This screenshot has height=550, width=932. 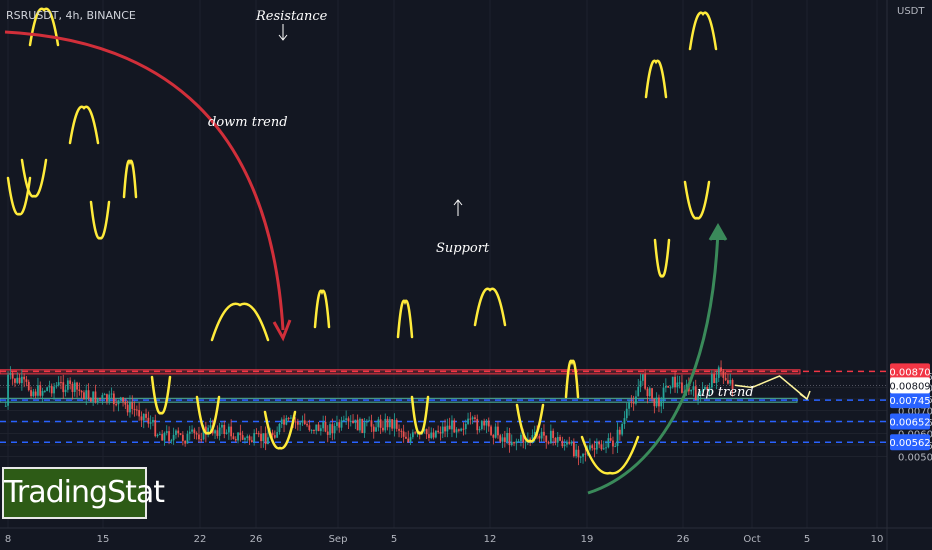 I want to click on x-tick-label: 22, so click(x=200, y=539).